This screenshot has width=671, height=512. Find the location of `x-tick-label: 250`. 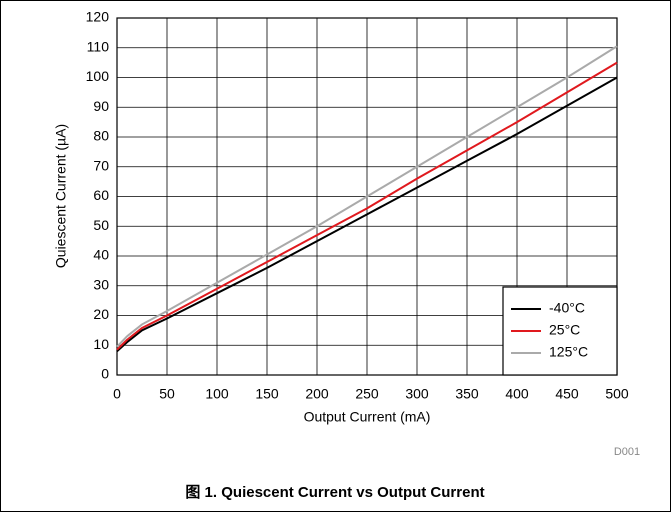

x-tick-label: 250 is located at coordinates (367, 394).